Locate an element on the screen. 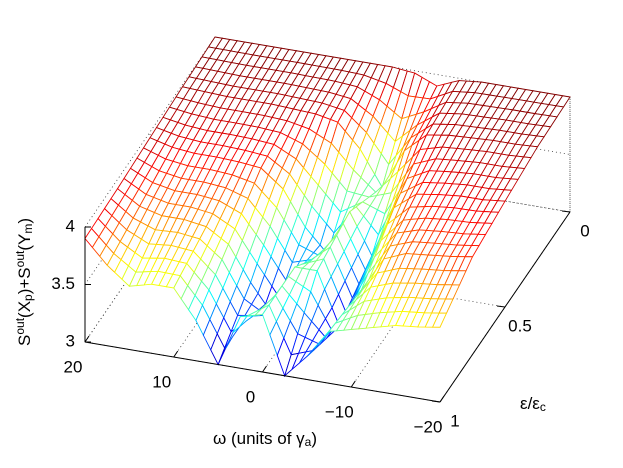 This screenshot has height=468, width=623. x-tick-label: −10 is located at coordinates (339, 411).